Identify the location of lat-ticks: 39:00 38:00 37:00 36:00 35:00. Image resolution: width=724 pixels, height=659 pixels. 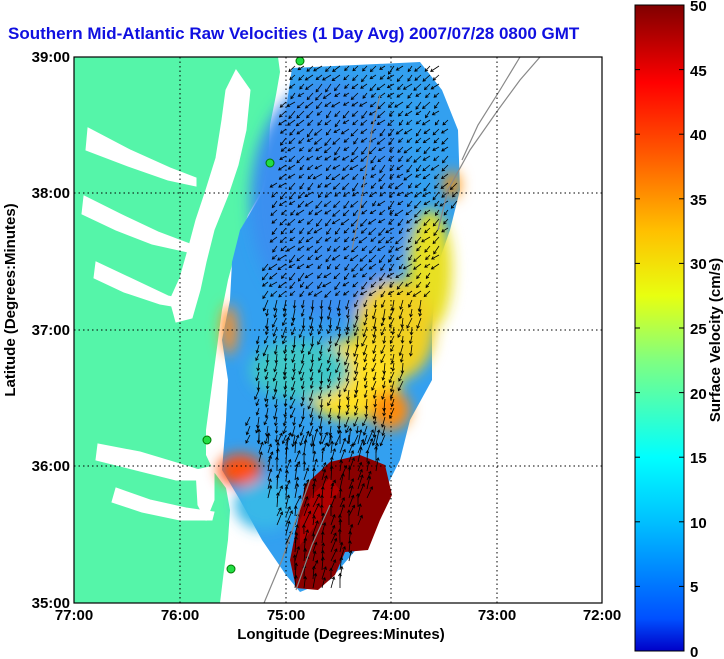
(51, 330).